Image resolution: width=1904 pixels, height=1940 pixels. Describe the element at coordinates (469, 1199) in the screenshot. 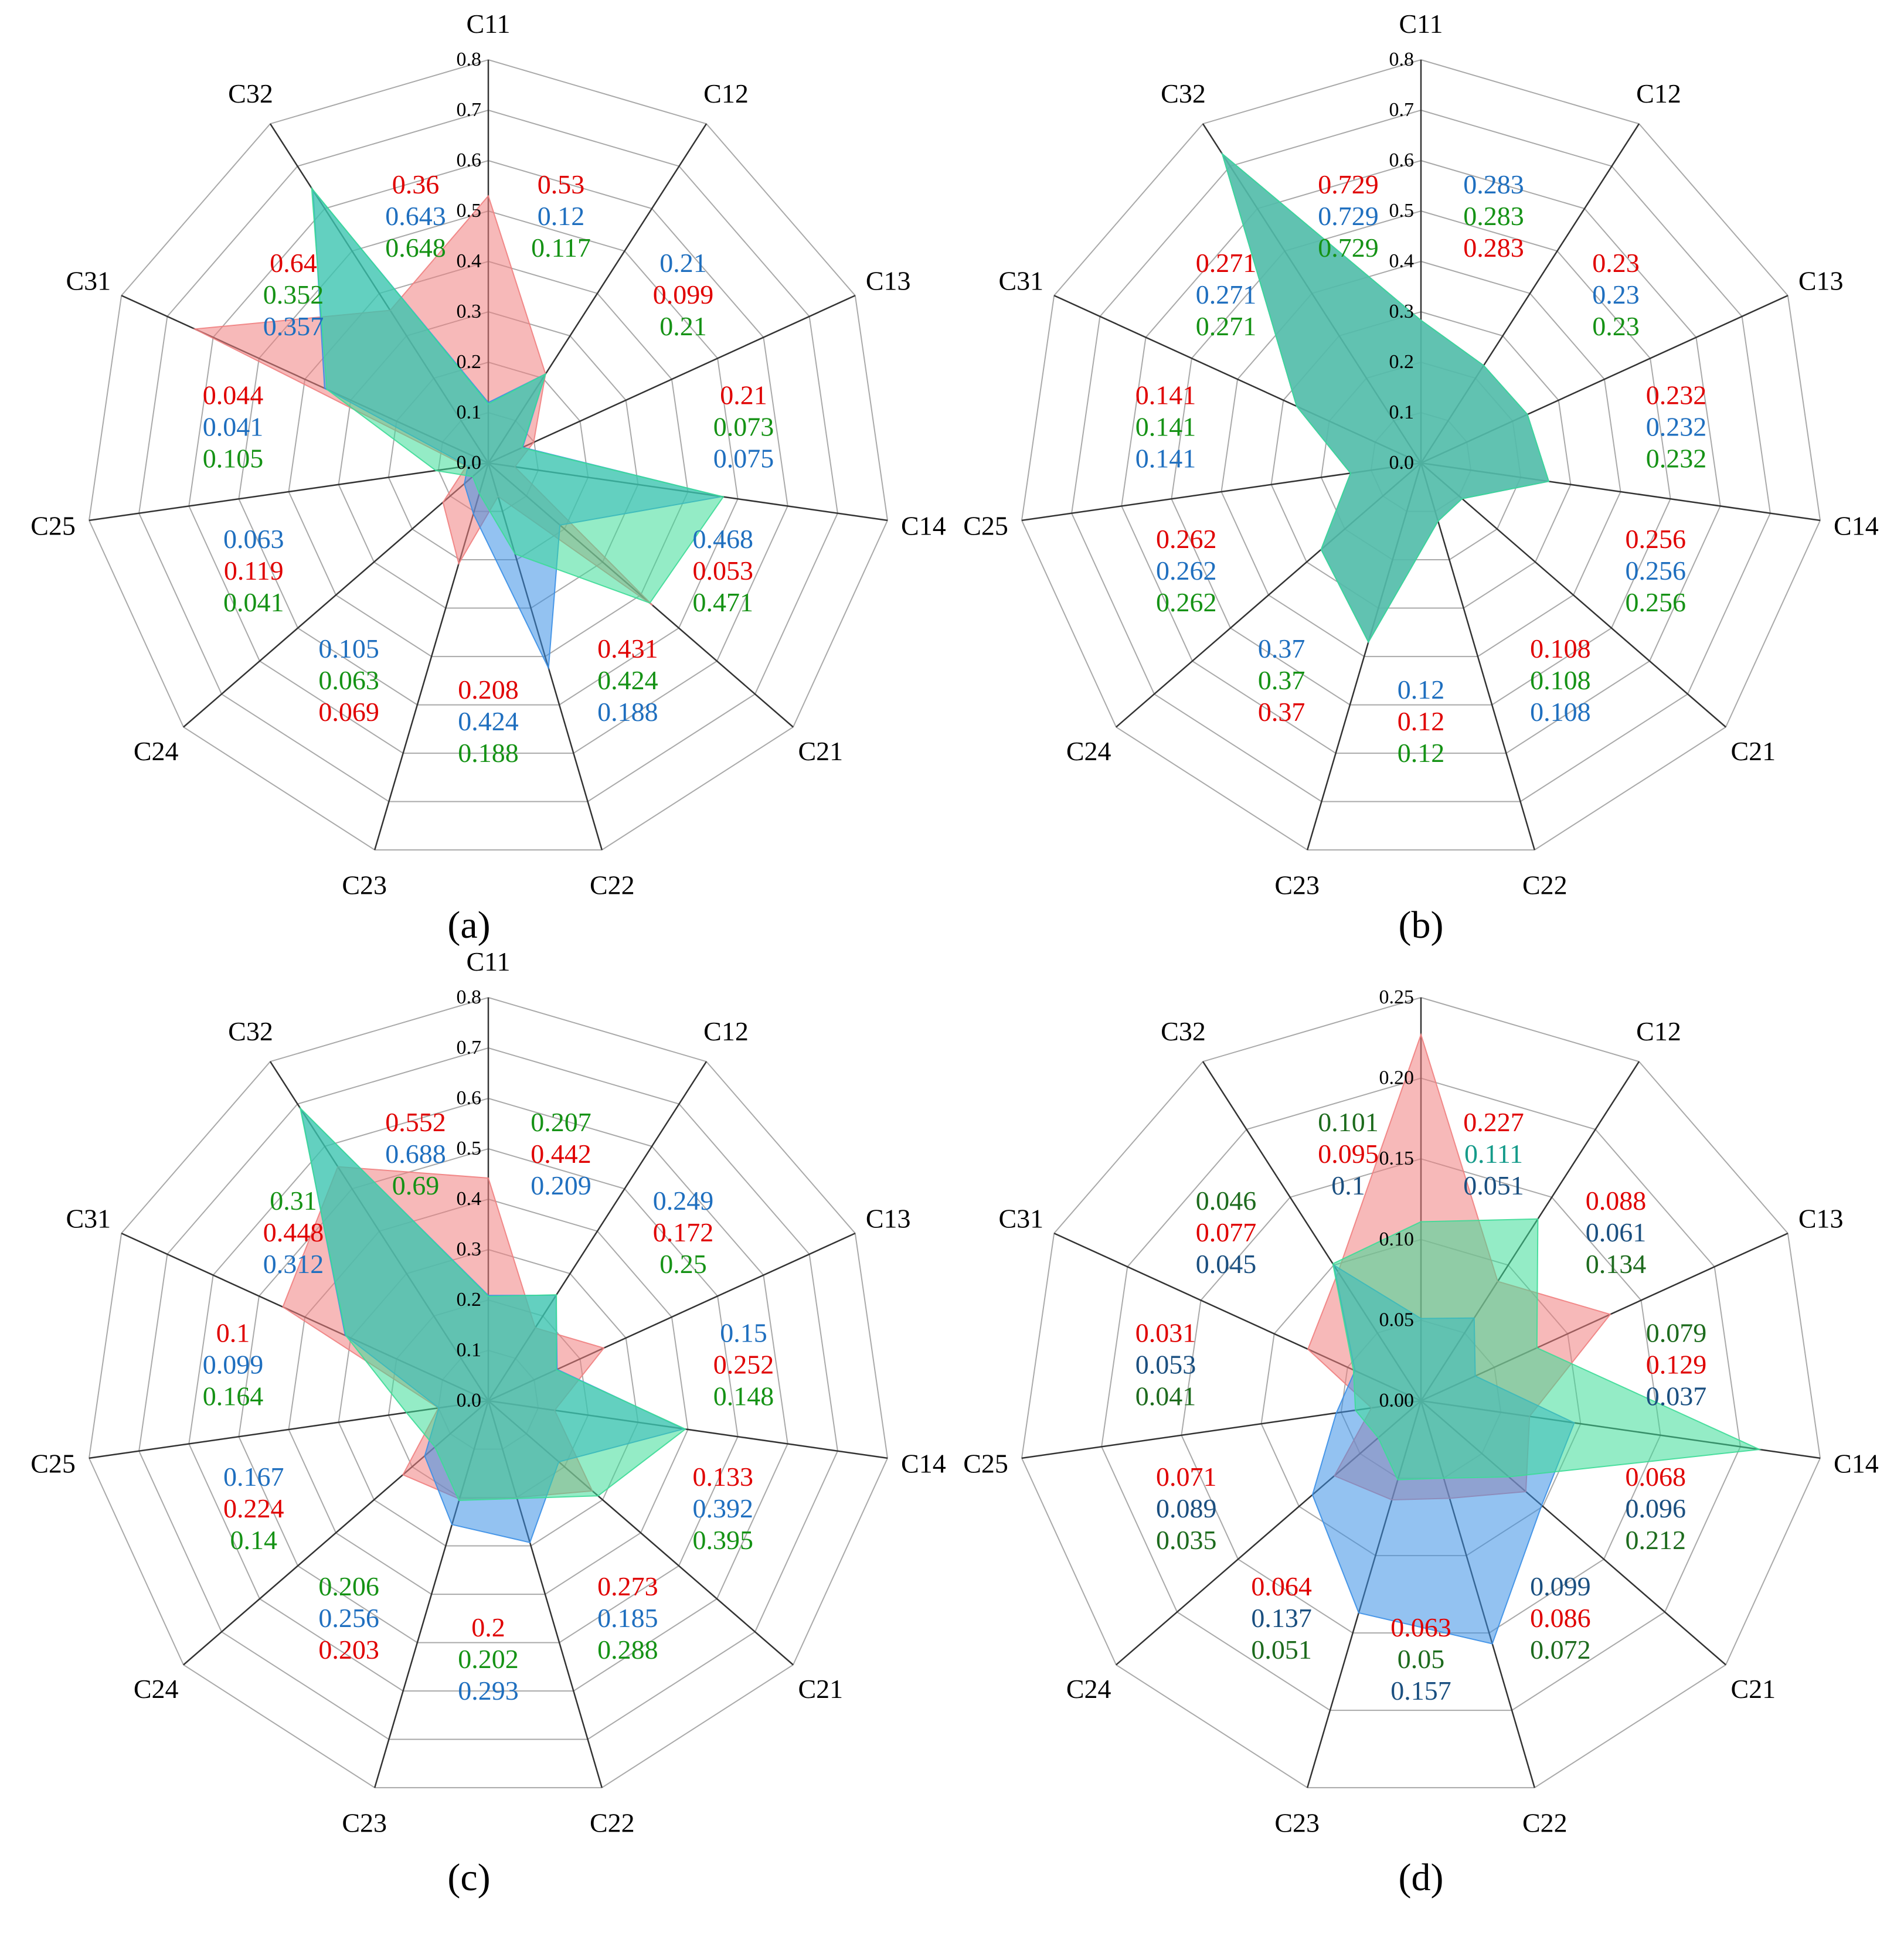

I see `radial-tick-label: 0.4` at that location.